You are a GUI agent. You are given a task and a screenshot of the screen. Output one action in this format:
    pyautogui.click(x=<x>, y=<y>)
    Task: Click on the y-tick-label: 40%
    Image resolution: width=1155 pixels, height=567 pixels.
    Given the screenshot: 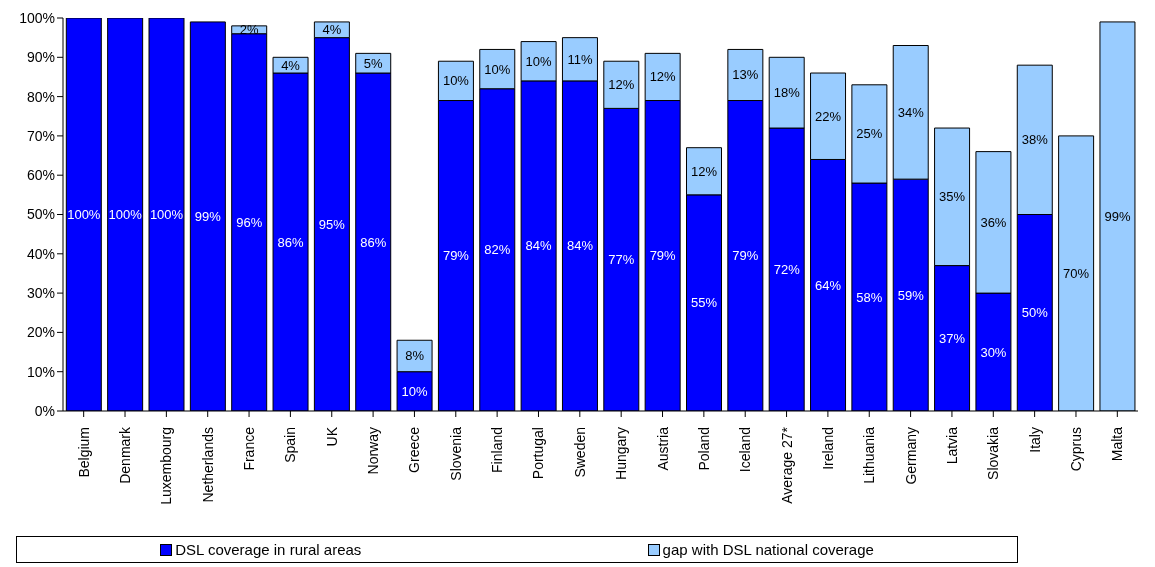 What is the action you would take?
    pyautogui.click(x=40, y=253)
    